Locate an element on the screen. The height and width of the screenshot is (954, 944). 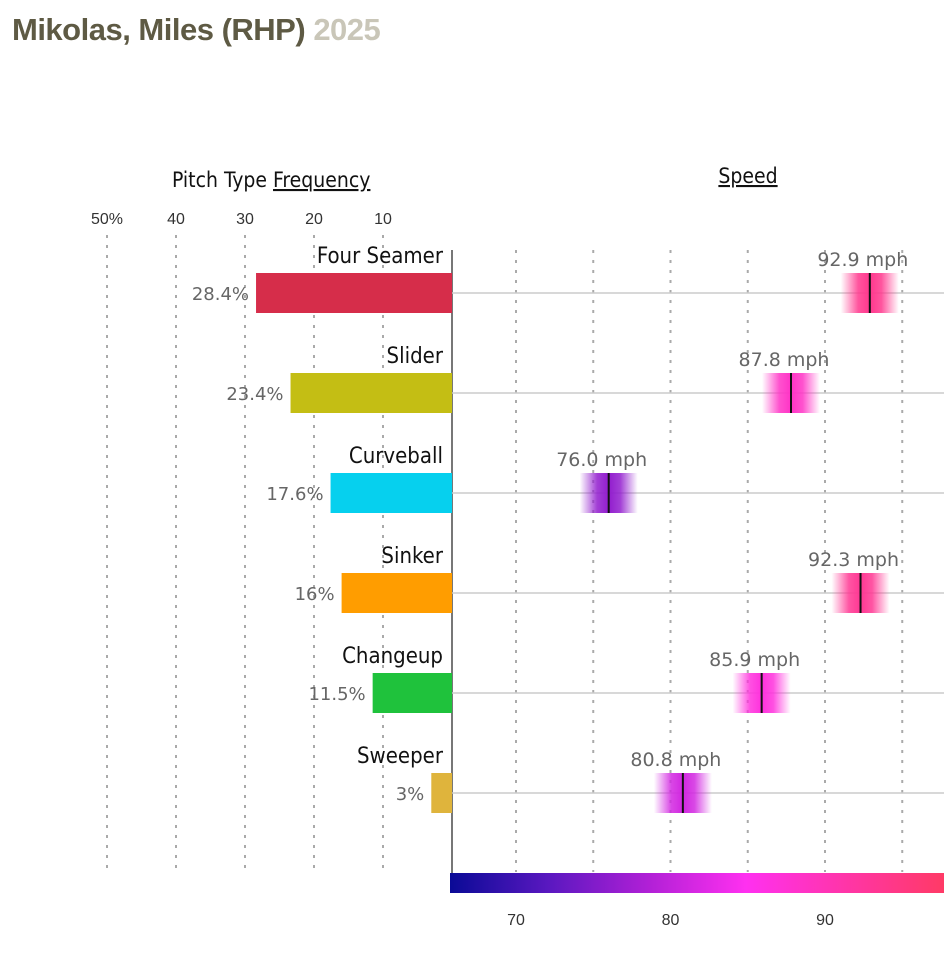
player-name: Mikolas, Miles (RHP) is located at coordinates (159, 29).